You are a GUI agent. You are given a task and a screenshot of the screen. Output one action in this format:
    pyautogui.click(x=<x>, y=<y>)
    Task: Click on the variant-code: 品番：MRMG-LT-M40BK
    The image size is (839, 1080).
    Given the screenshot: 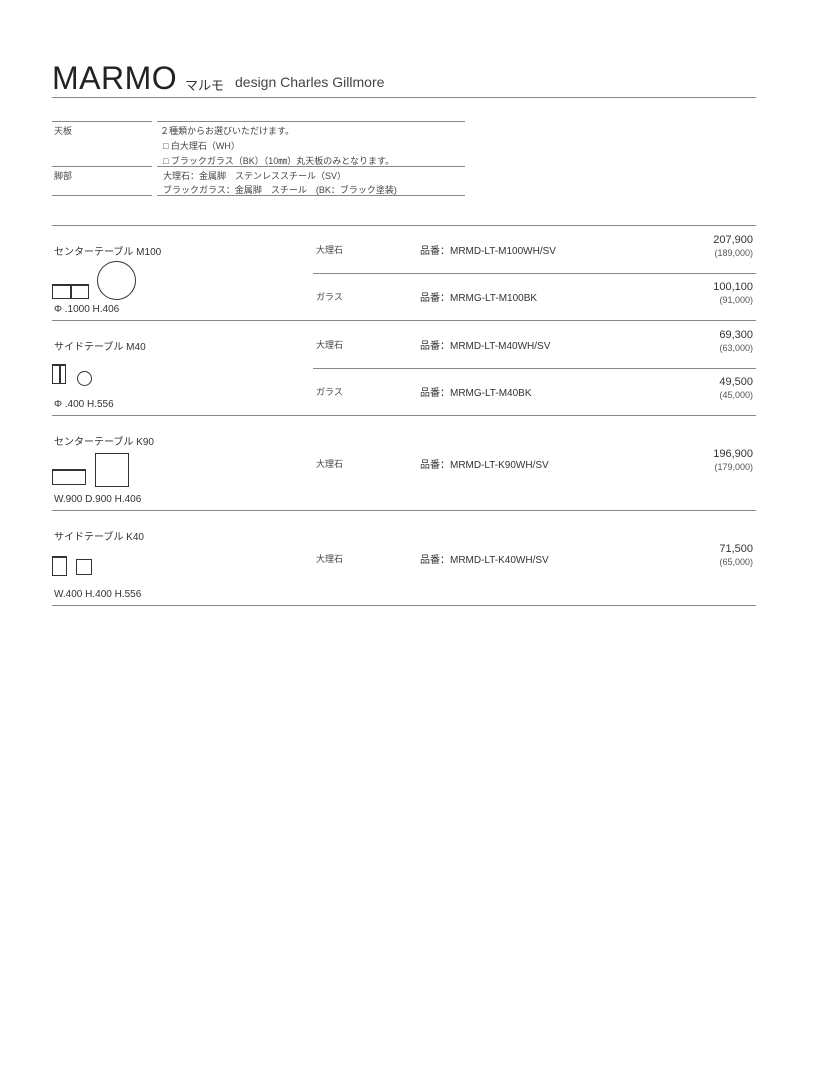 What is the action you would take?
    pyautogui.click(x=476, y=394)
    